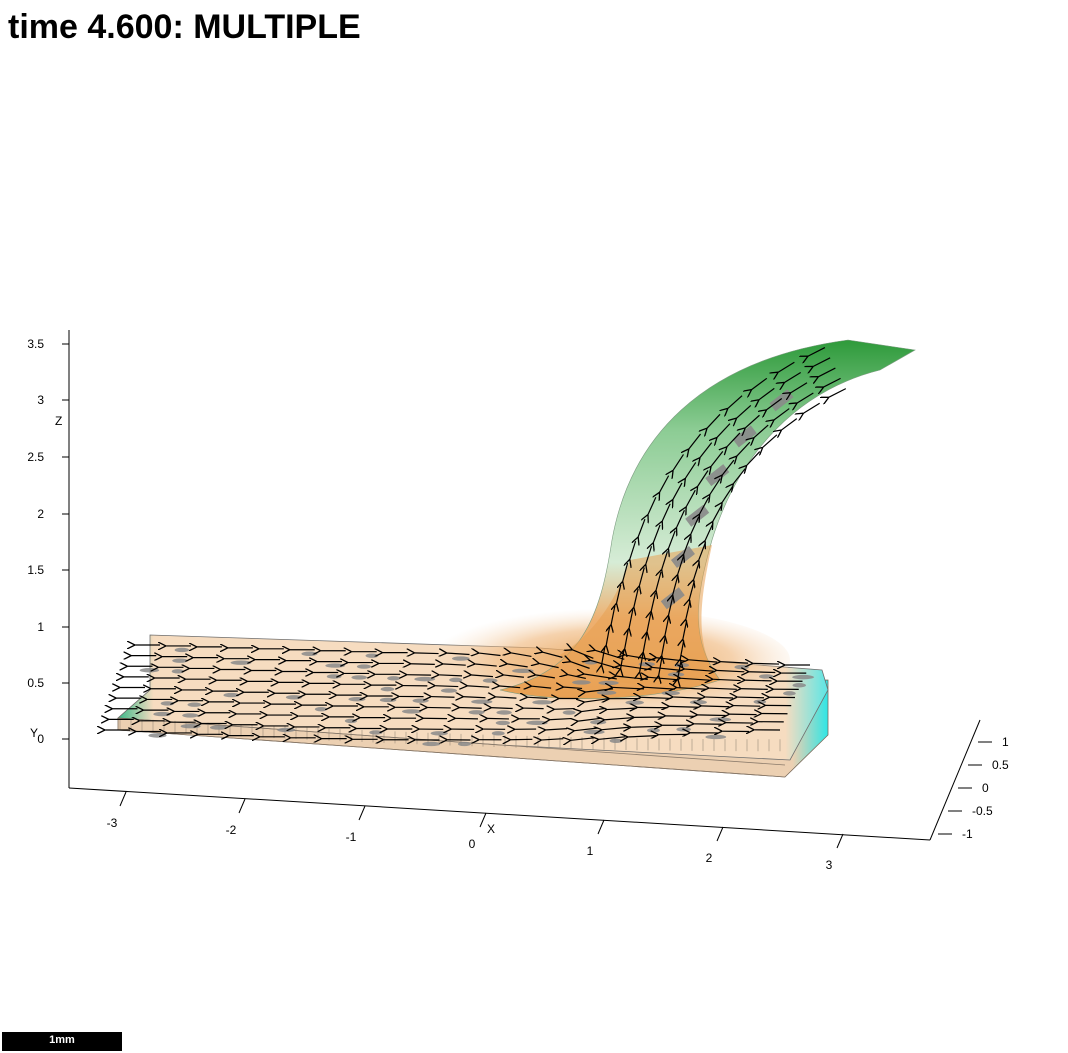 The width and height of the screenshot is (1068, 1053). I want to click on z-tick-label: 3, so click(40, 400).